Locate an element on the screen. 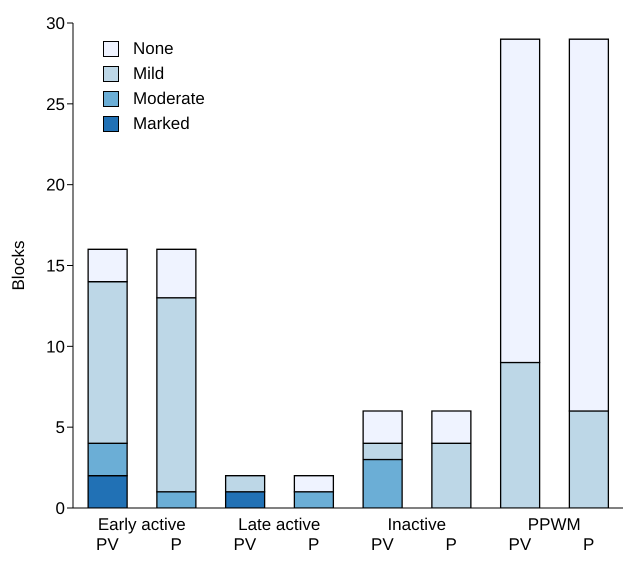  text: Inactive is located at coordinates (416, 524).